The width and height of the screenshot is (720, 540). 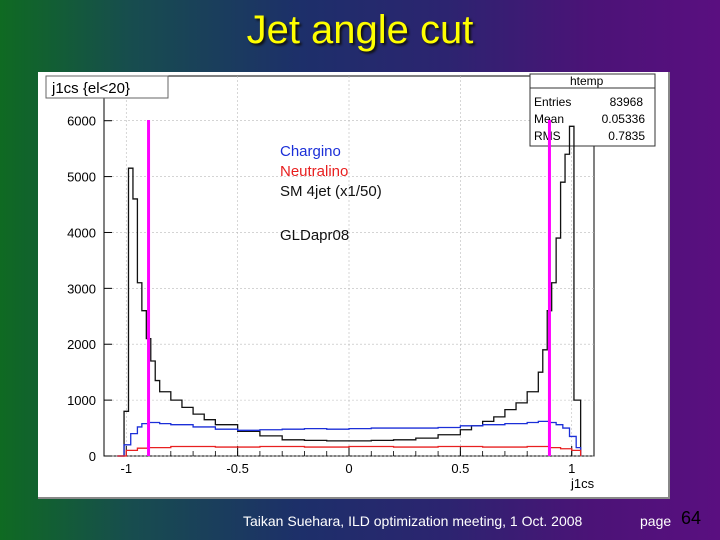 I want to click on chart-title-box, so click(x=107, y=87).